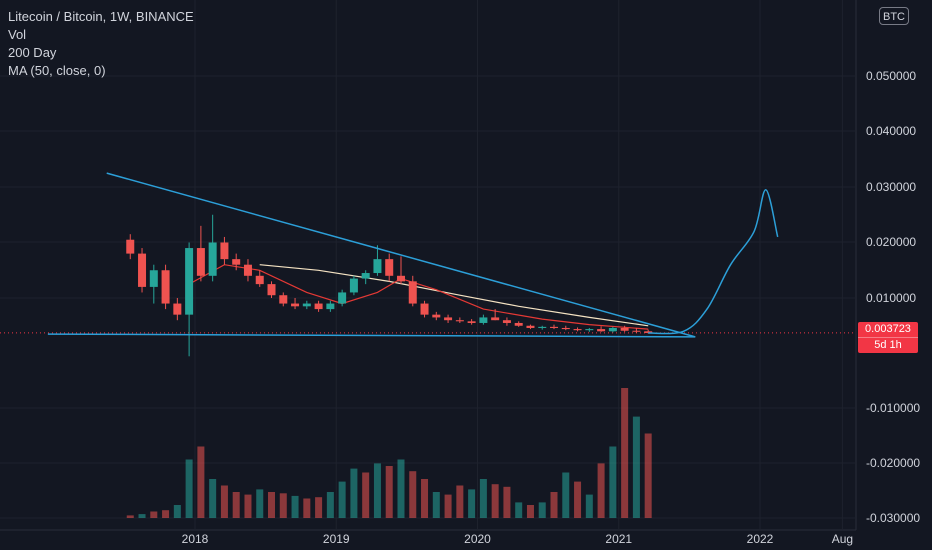  What do you see at coordinates (32, 52) in the screenshot?
I see `legend-200-day: 200 Day` at bounding box center [32, 52].